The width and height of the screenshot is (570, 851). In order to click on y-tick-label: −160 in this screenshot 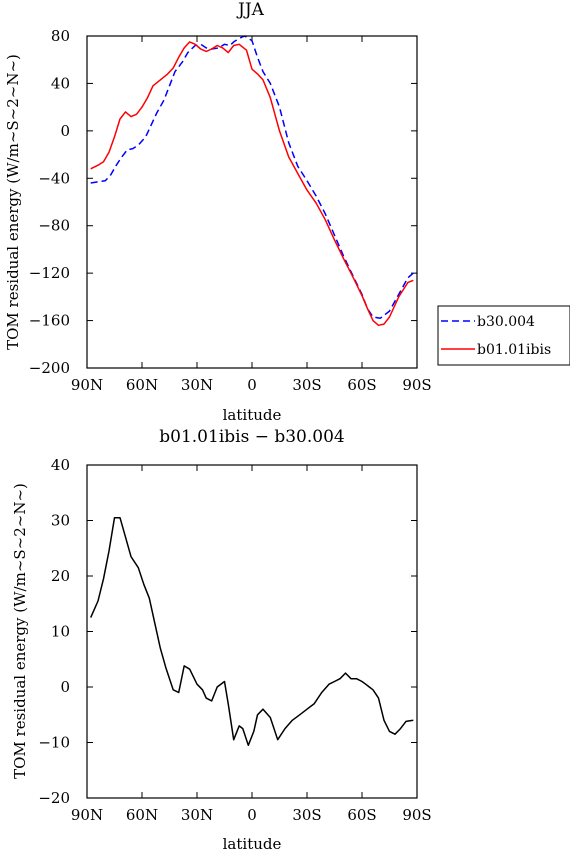, I will do `click(49, 321)`.